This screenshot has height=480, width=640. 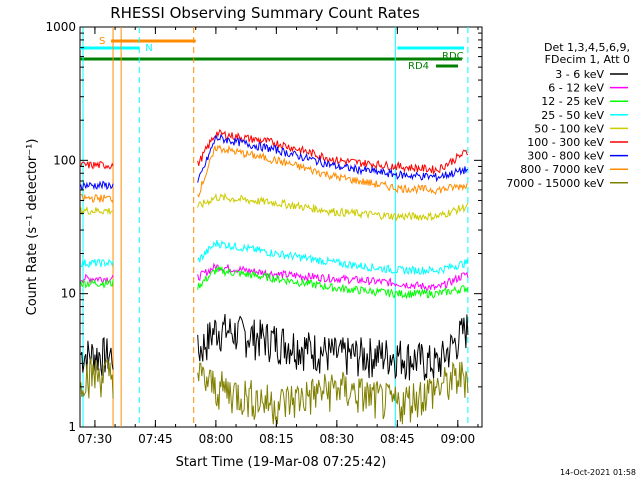 I want to click on y-tick-label: 1000, so click(x=60, y=27).